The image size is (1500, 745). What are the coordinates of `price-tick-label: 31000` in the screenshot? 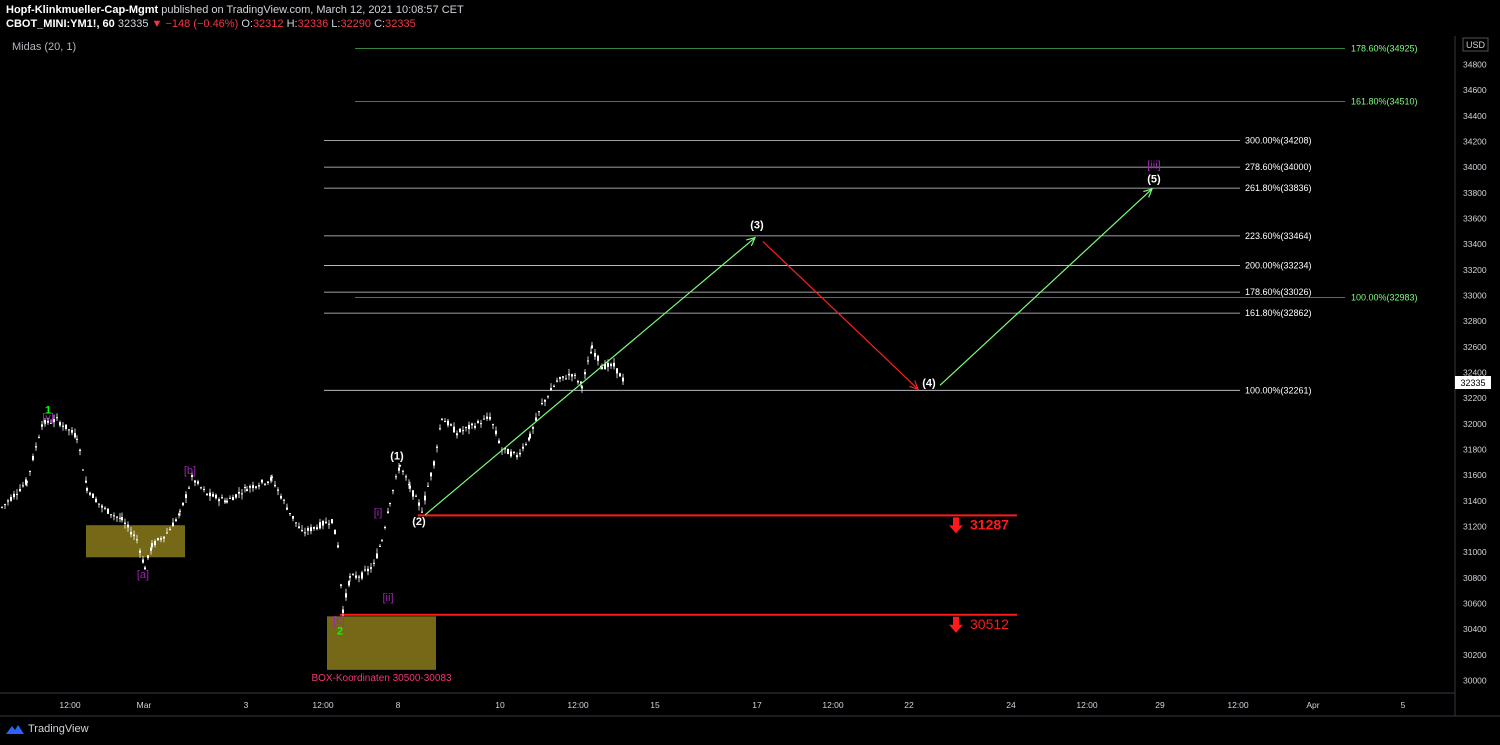 It's located at (1475, 552).